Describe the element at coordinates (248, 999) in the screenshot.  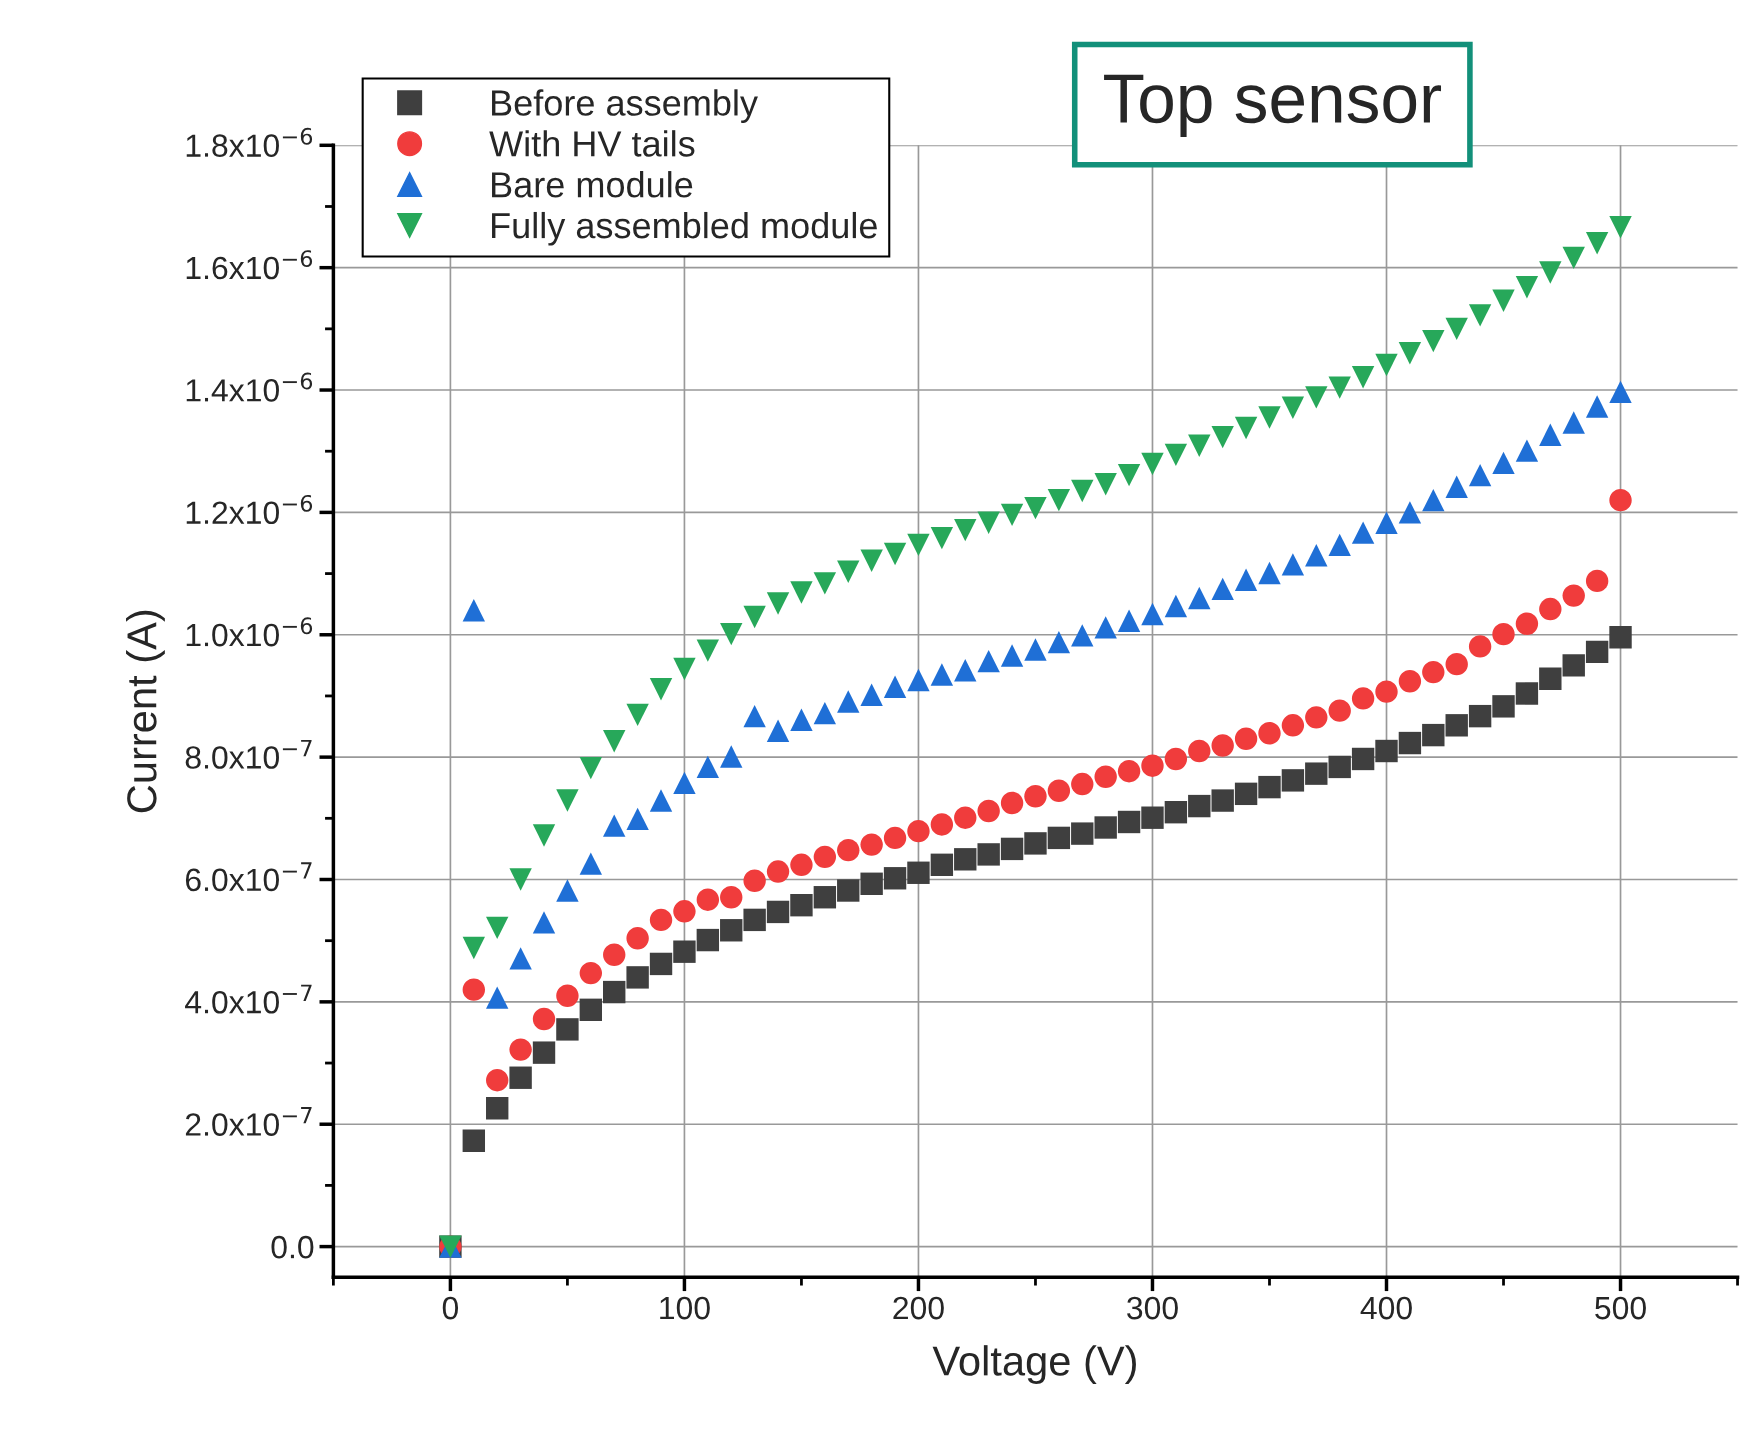
I see `y-tick-label: 4.0x10$^{−7}$` at that location.